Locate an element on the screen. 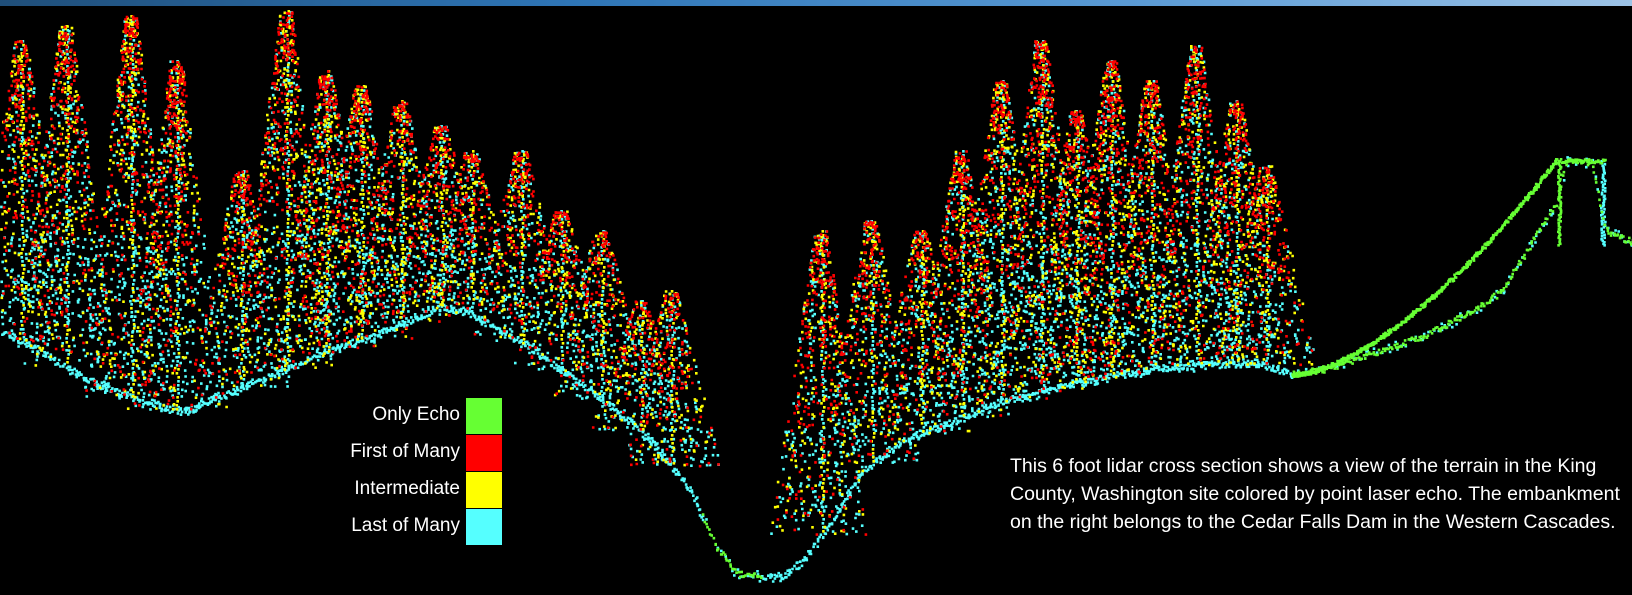 The image size is (1632, 595). legend-item-intermediate: Intermediate is located at coordinates (401, 490).